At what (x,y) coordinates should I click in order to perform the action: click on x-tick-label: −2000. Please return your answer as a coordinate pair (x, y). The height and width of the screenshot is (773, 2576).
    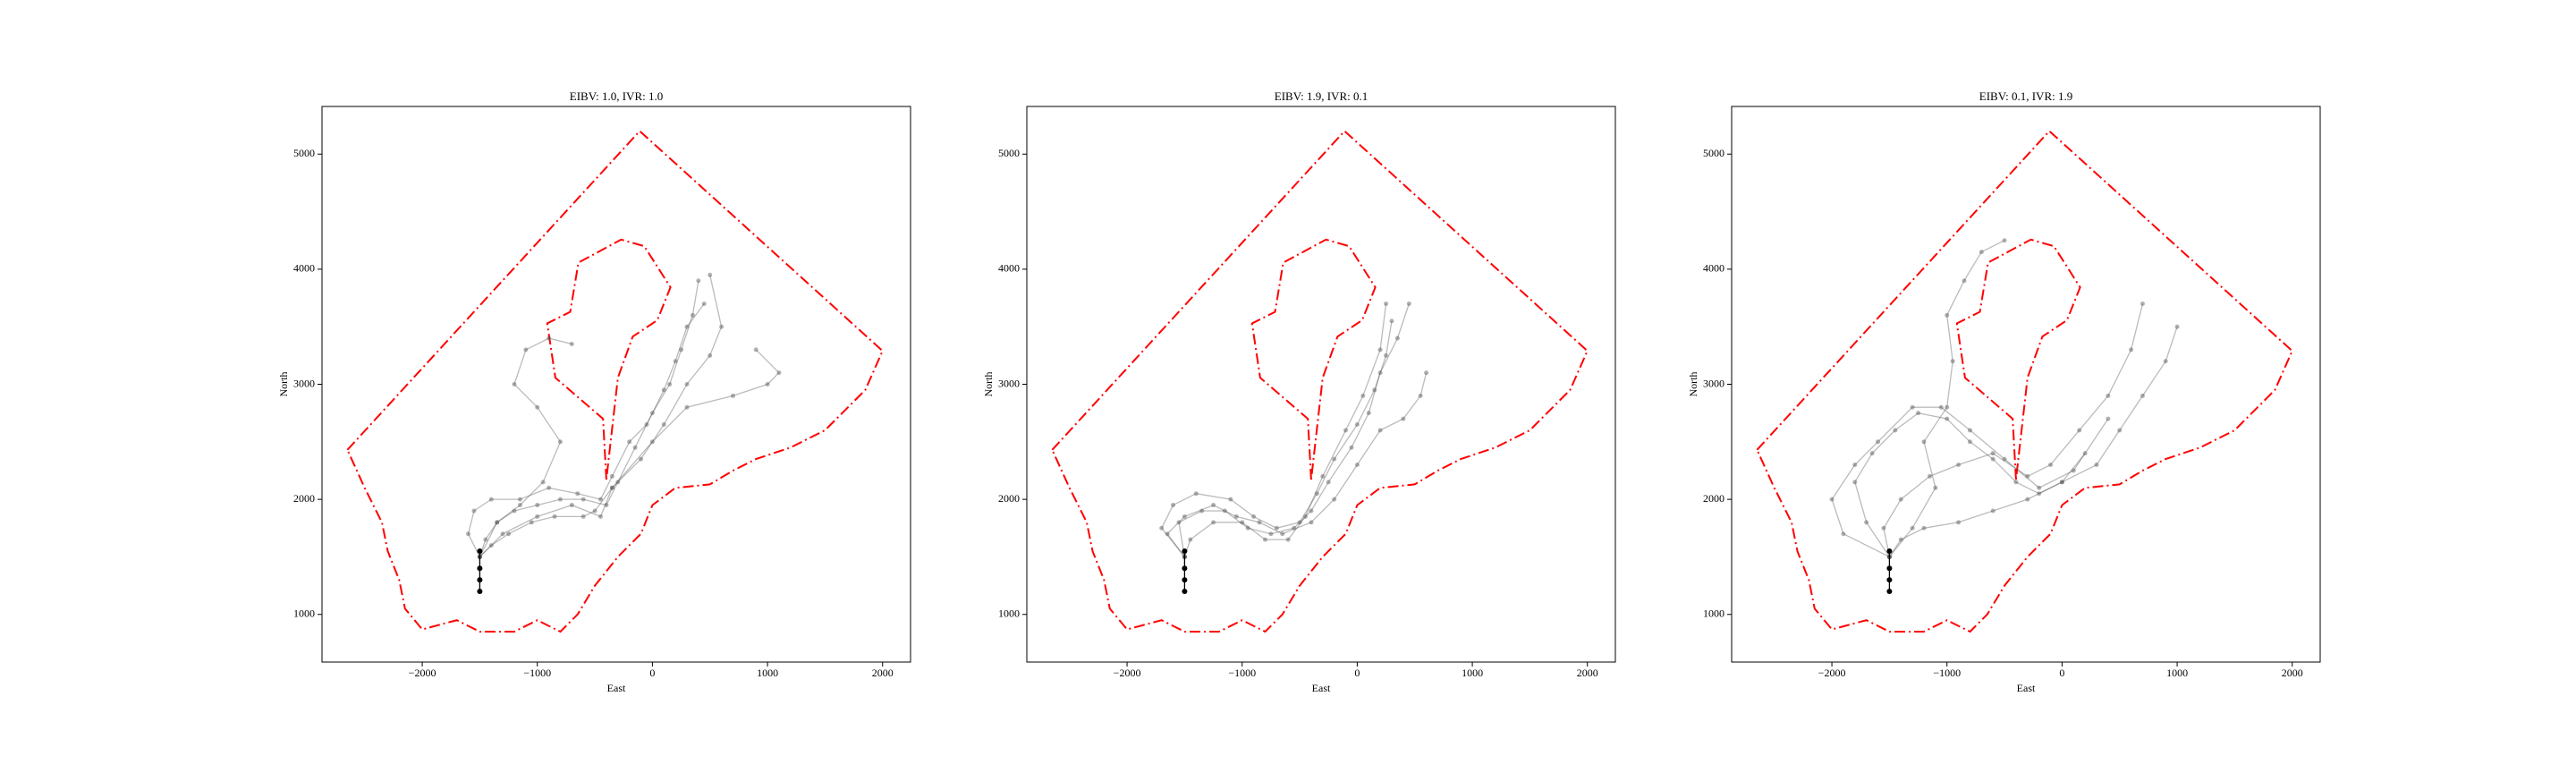
    Looking at the image, I should click on (422, 673).